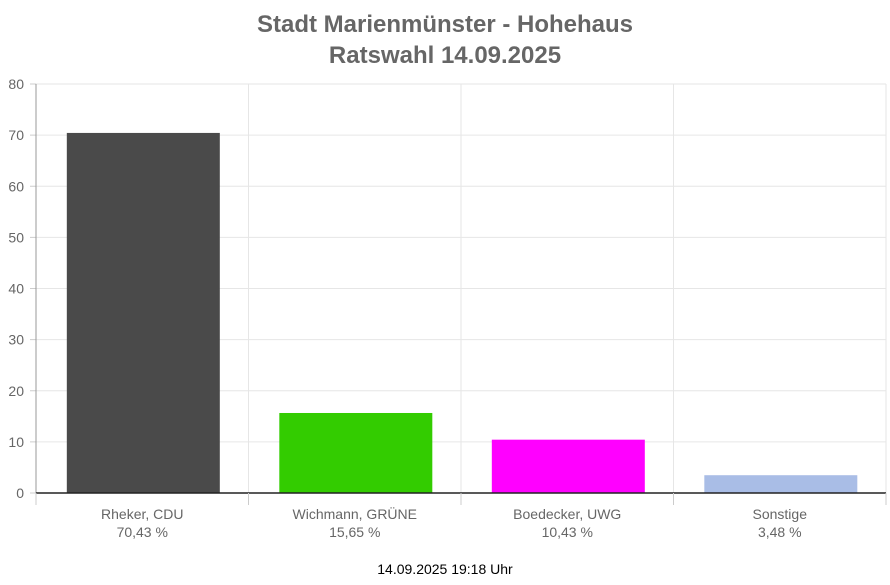  Describe the element at coordinates (142, 532) in the screenshot. I see `value-label: 70,43 %` at that location.